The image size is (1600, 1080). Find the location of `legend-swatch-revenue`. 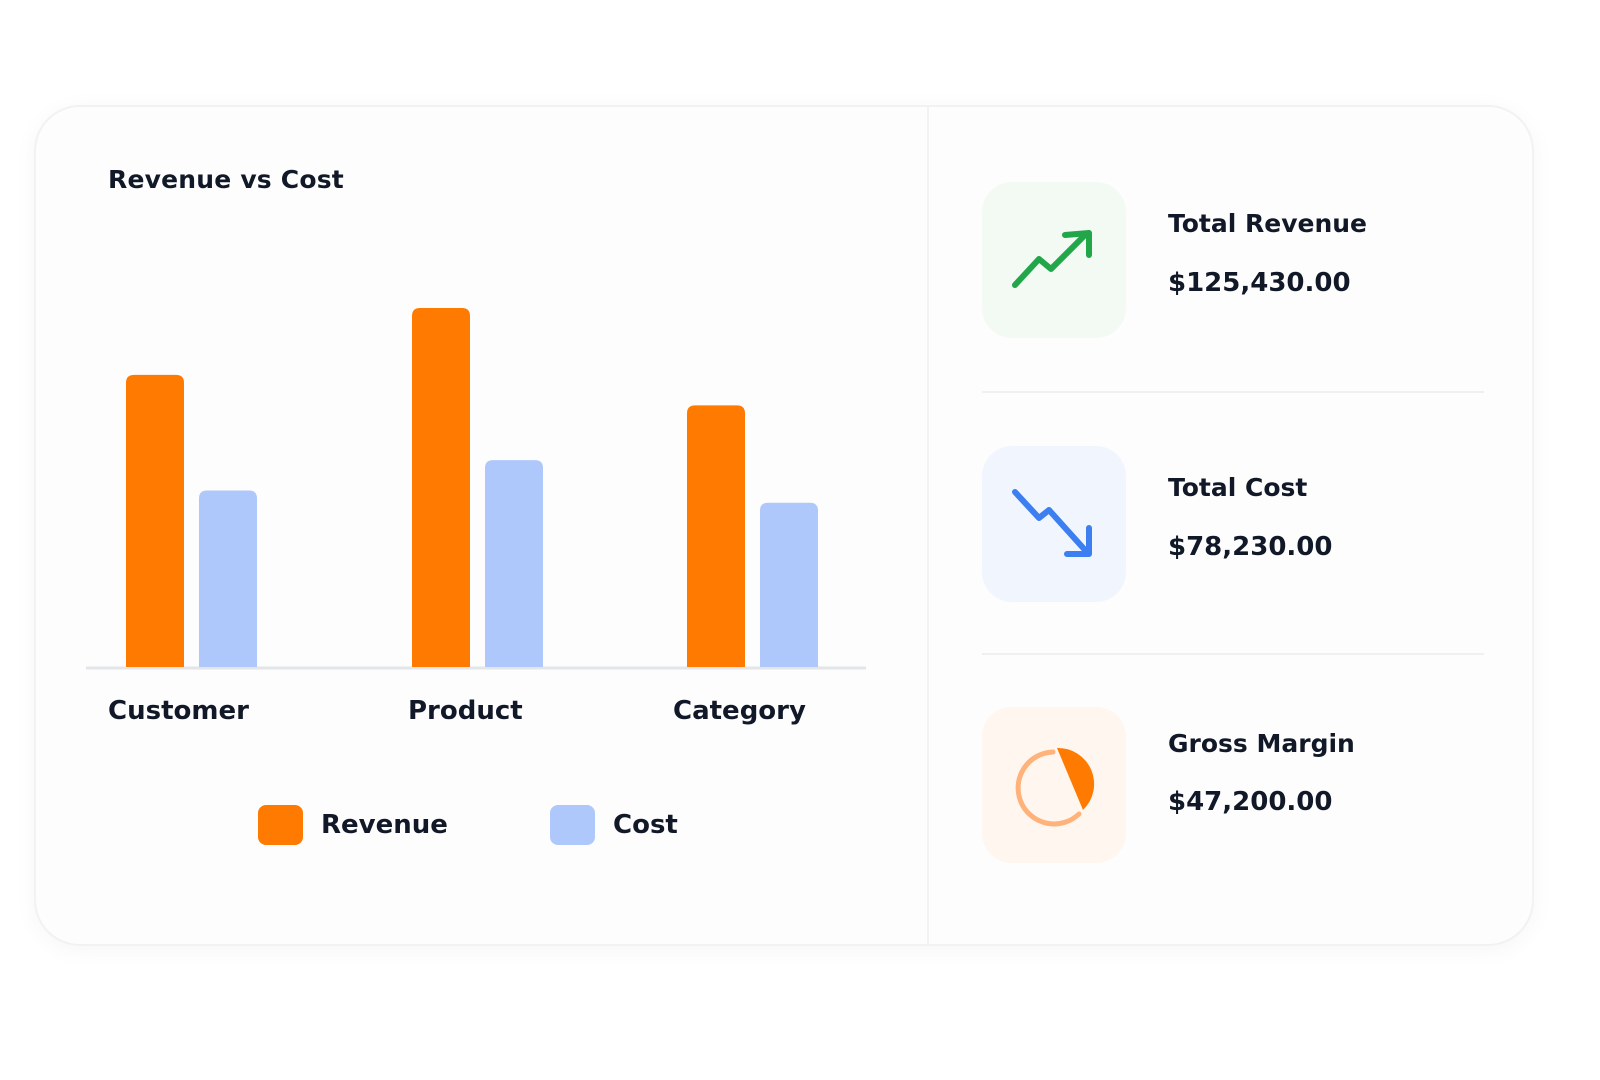

legend-swatch-revenue is located at coordinates (280, 825).